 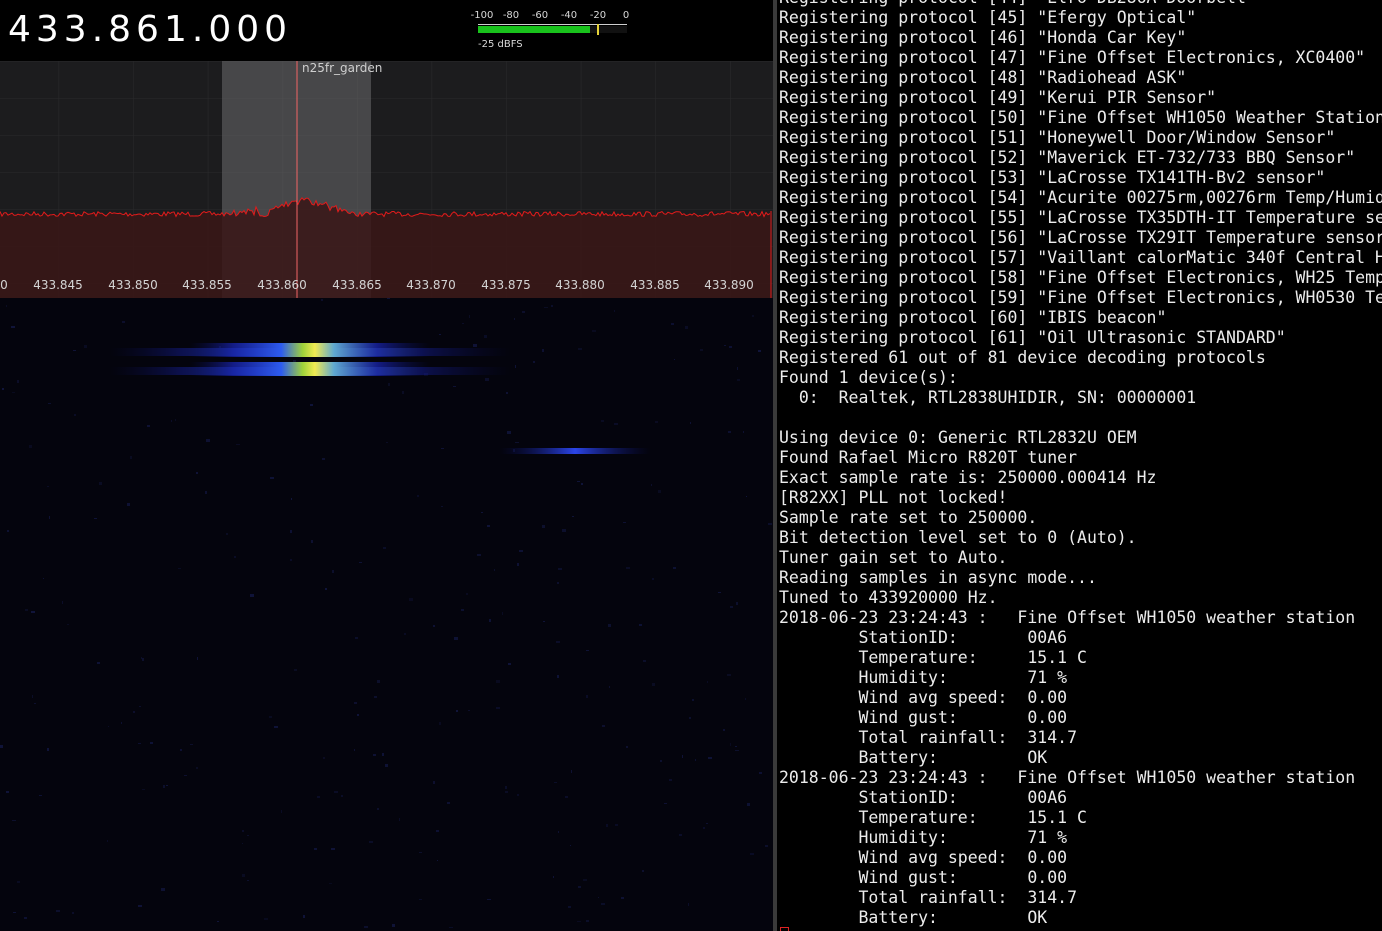 What do you see at coordinates (888, 597) in the screenshot?
I see `terminal-line: Tuned to 433920000 Hz.` at bounding box center [888, 597].